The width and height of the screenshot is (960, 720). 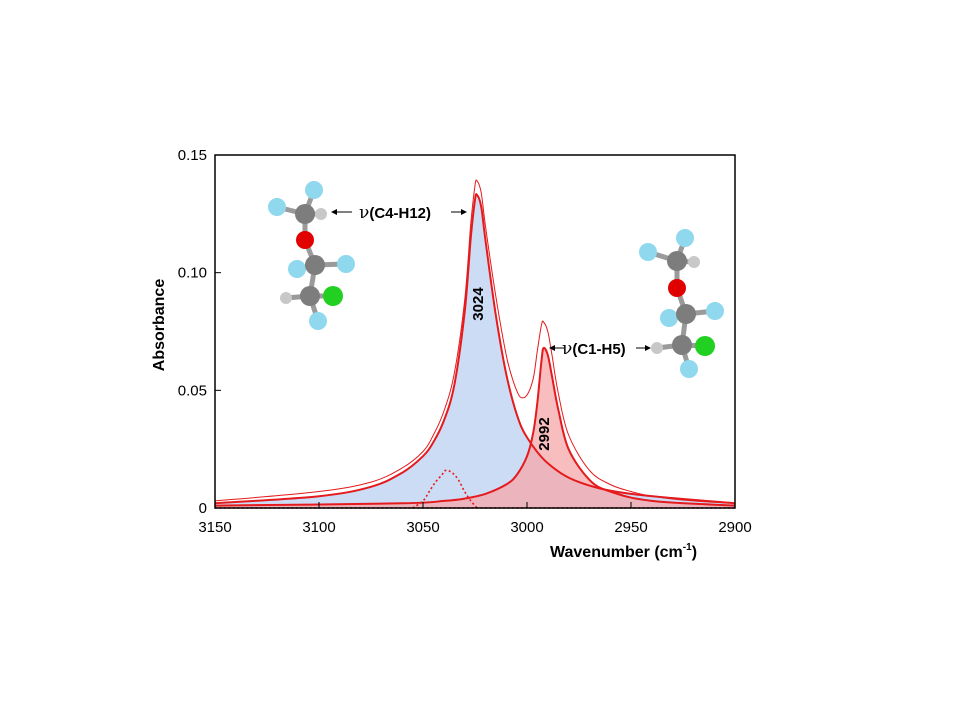 I want to click on molecule-left, so click(x=311, y=255).